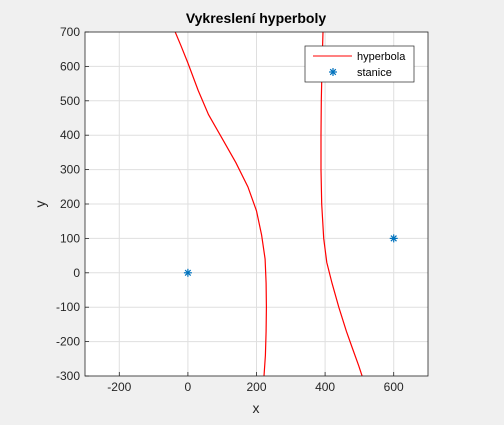  I want to click on stanice-series, so click(290, 255).